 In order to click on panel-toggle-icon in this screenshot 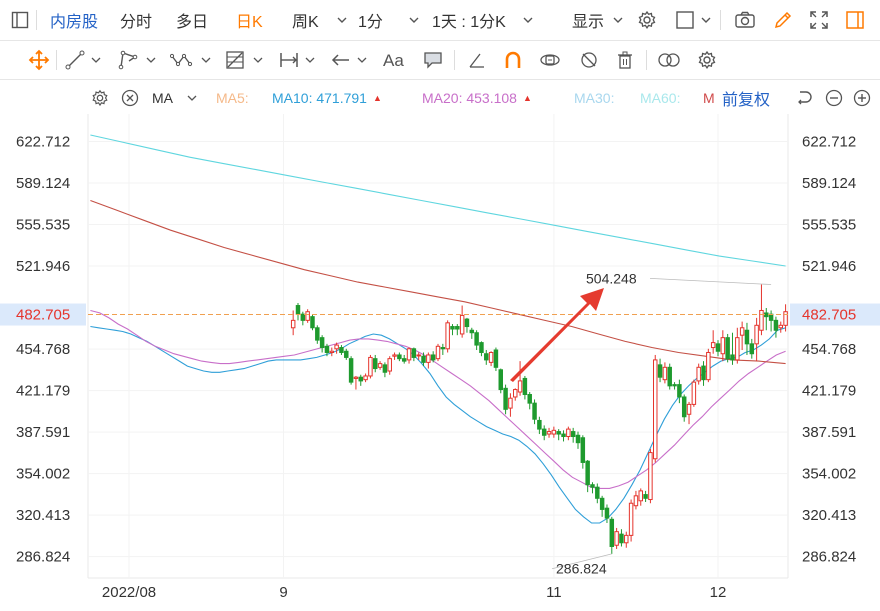, I will do `click(855, 20)`.